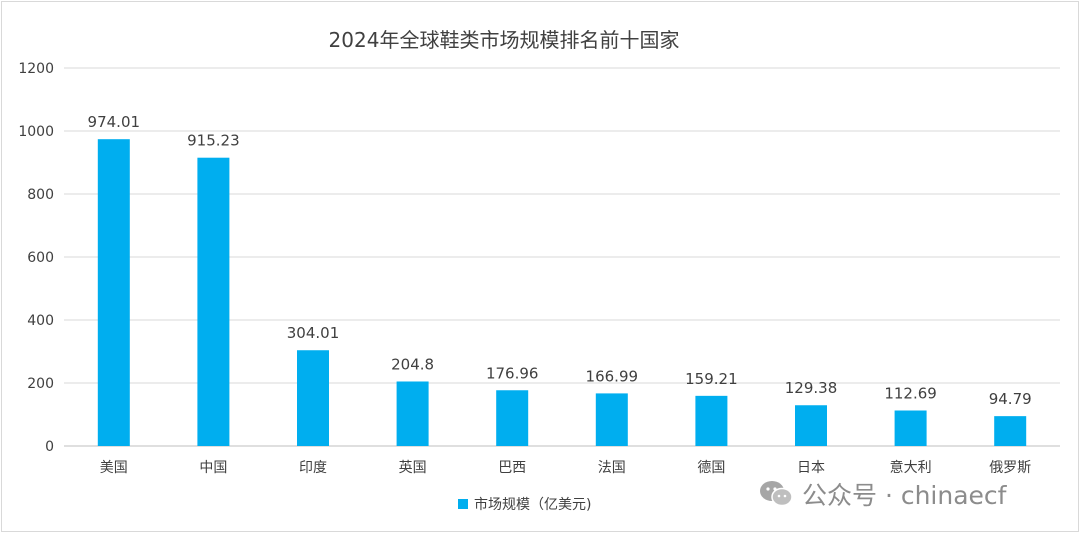 This screenshot has height=533, width=1080. Describe the element at coordinates (213, 141) in the screenshot. I see `data-label: 915.23` at that location.